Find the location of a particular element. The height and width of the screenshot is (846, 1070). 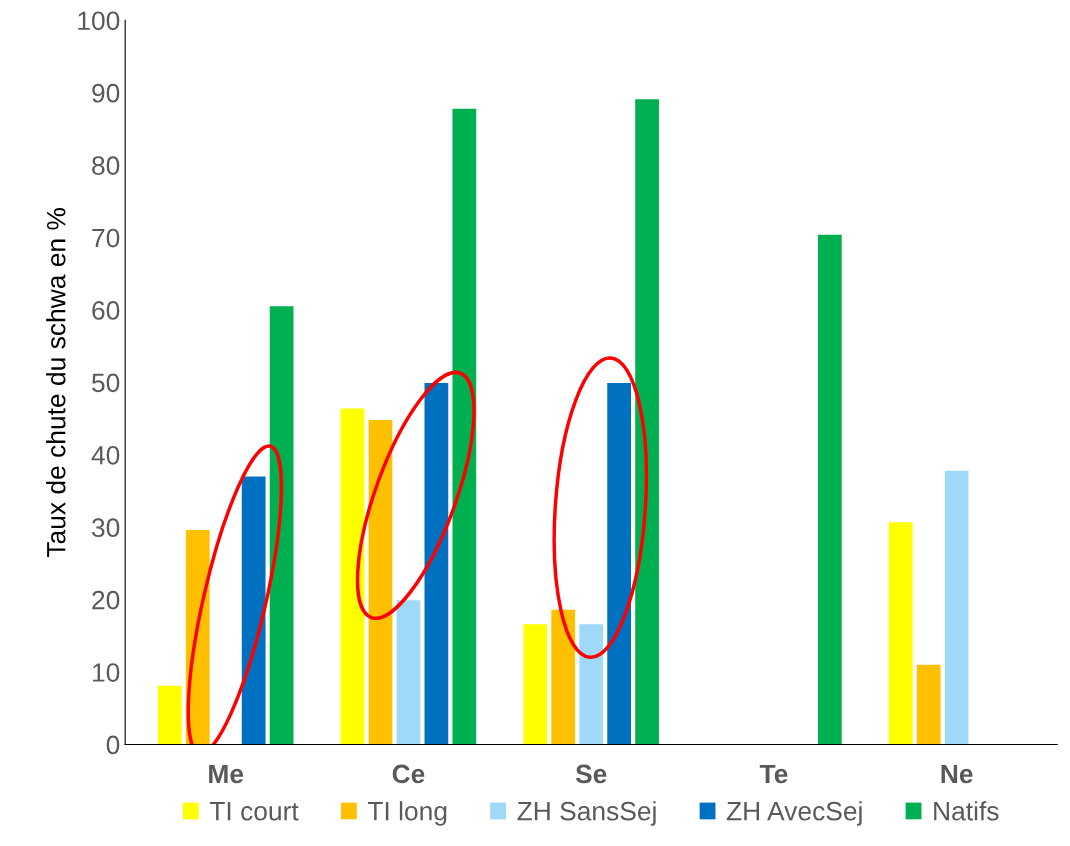

y-tick-label: 50 is located at coordinates (106, 383).